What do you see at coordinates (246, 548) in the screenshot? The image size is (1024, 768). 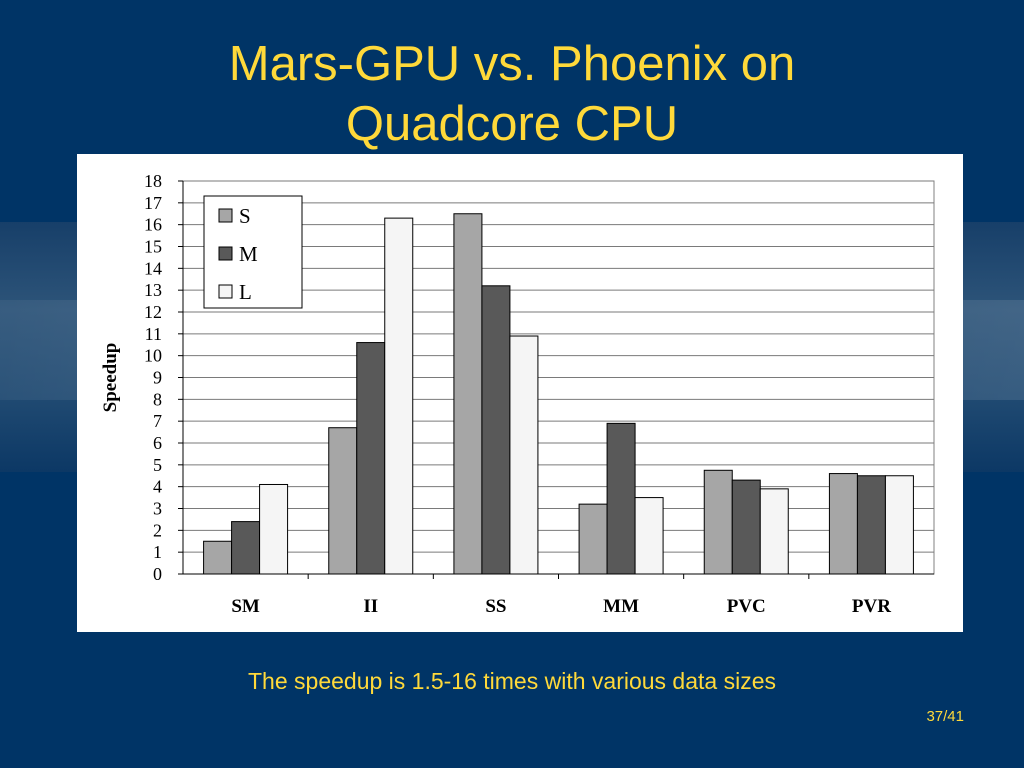 I see `bar-M-SM` at bounding box center [246, 548].